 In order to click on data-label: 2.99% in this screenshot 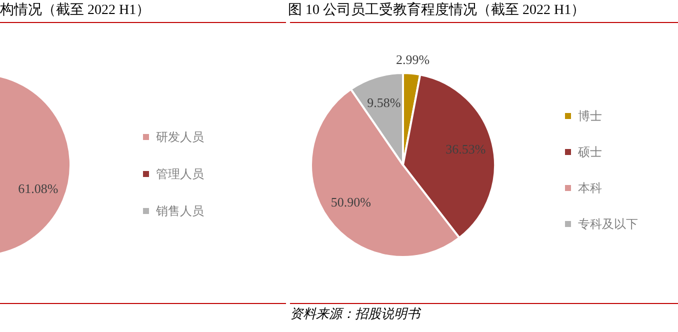, I will do `click(413, 60)`.